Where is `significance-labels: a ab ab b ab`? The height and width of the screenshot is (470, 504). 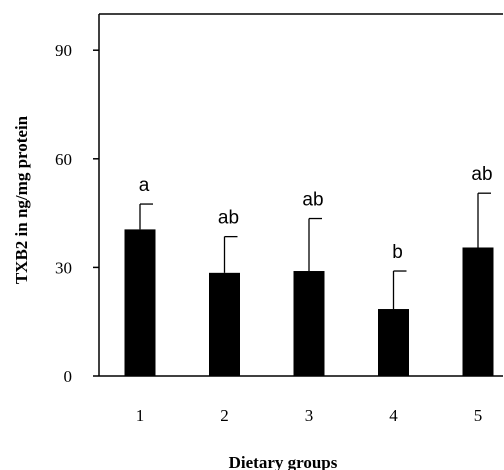 significance-labels: a ab ab b ab is located at coordinates (316, 213).